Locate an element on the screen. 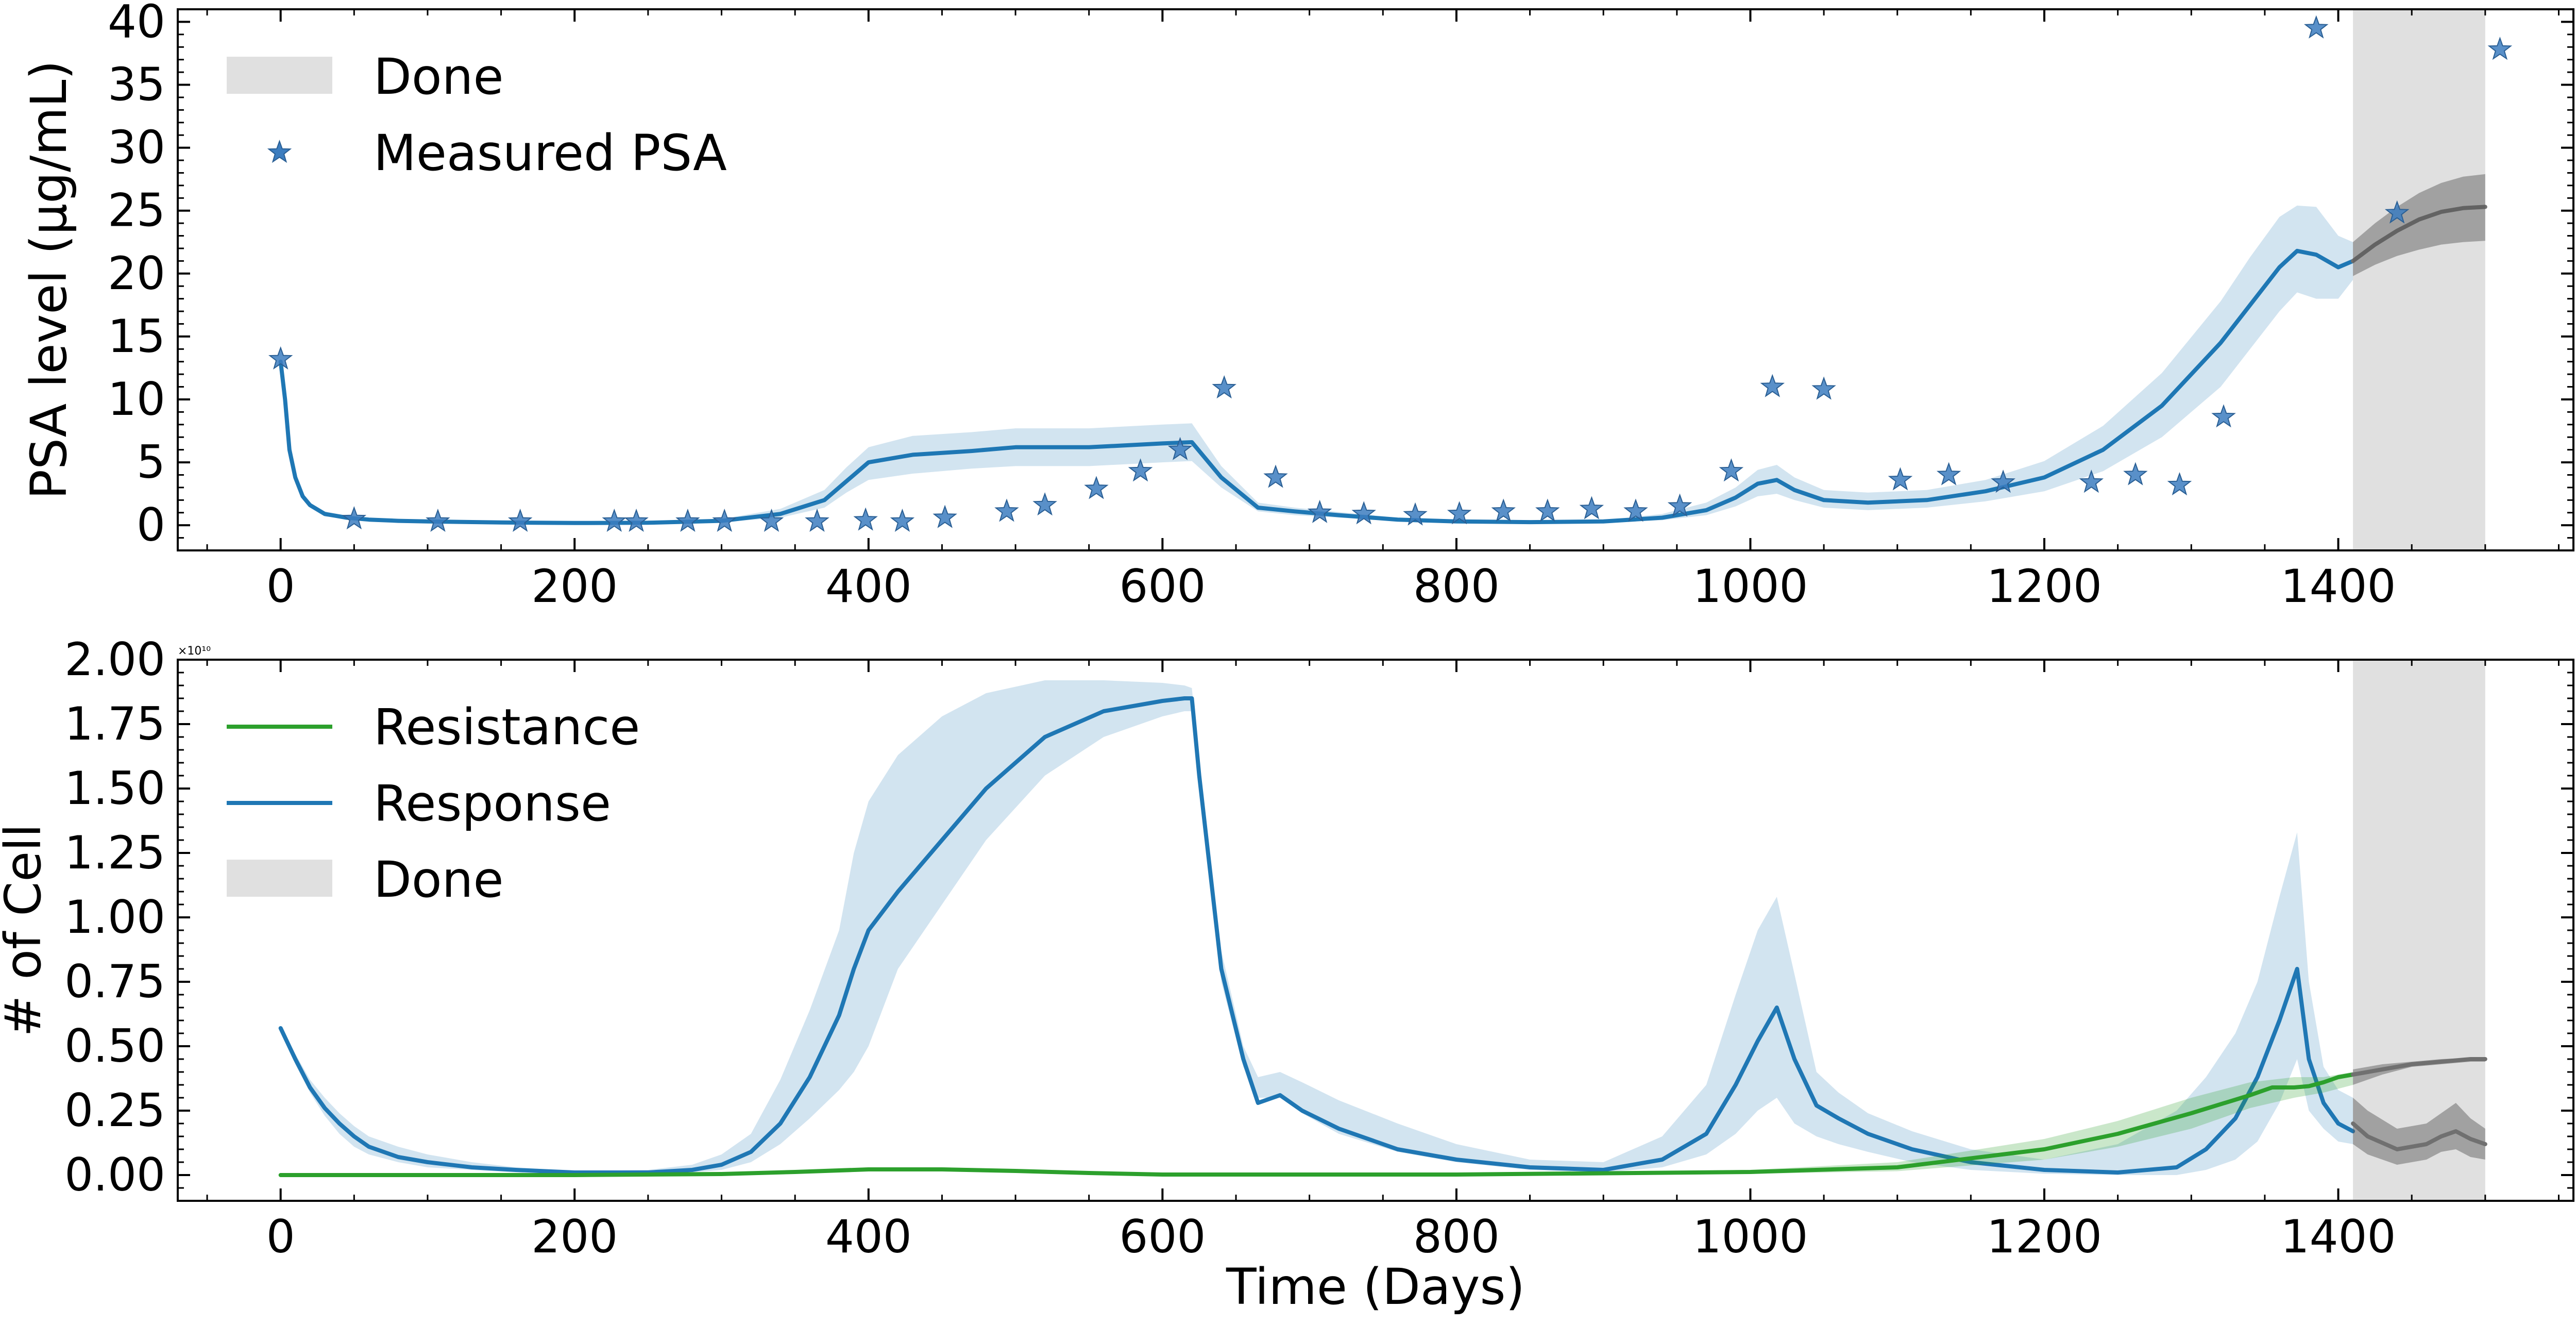 This screenshot has width=2576, height=1324. y-tick-label: 2.00 is located at coordinates (114, 659).